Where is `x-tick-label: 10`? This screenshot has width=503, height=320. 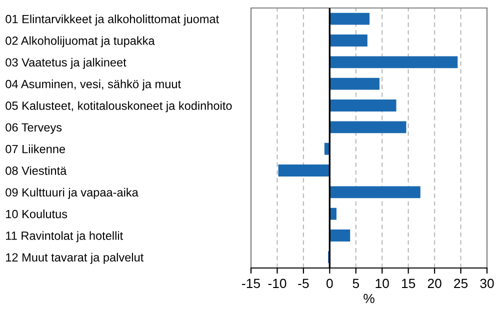 x-tick-label: 10 is located at coordinates (382, 283).